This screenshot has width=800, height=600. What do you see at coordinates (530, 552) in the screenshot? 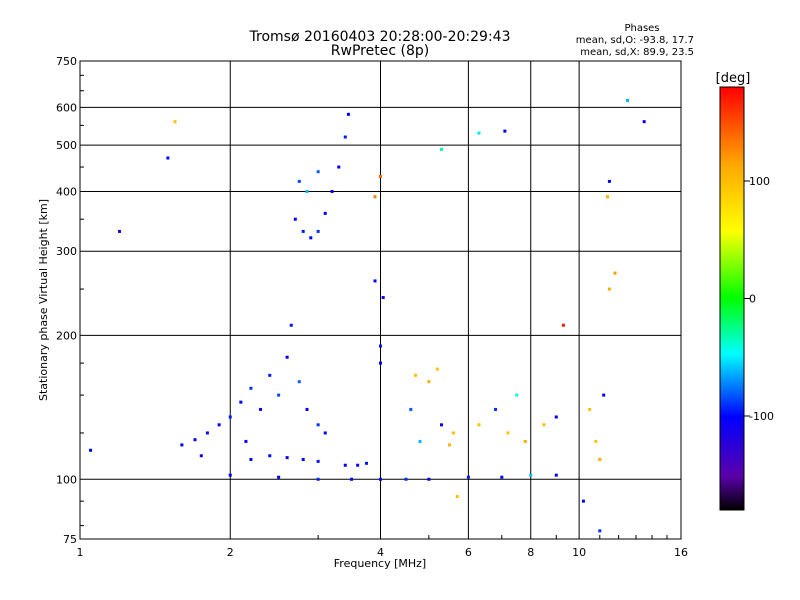
I see `x-tick-label: 8` at bounding box center [530, 552].